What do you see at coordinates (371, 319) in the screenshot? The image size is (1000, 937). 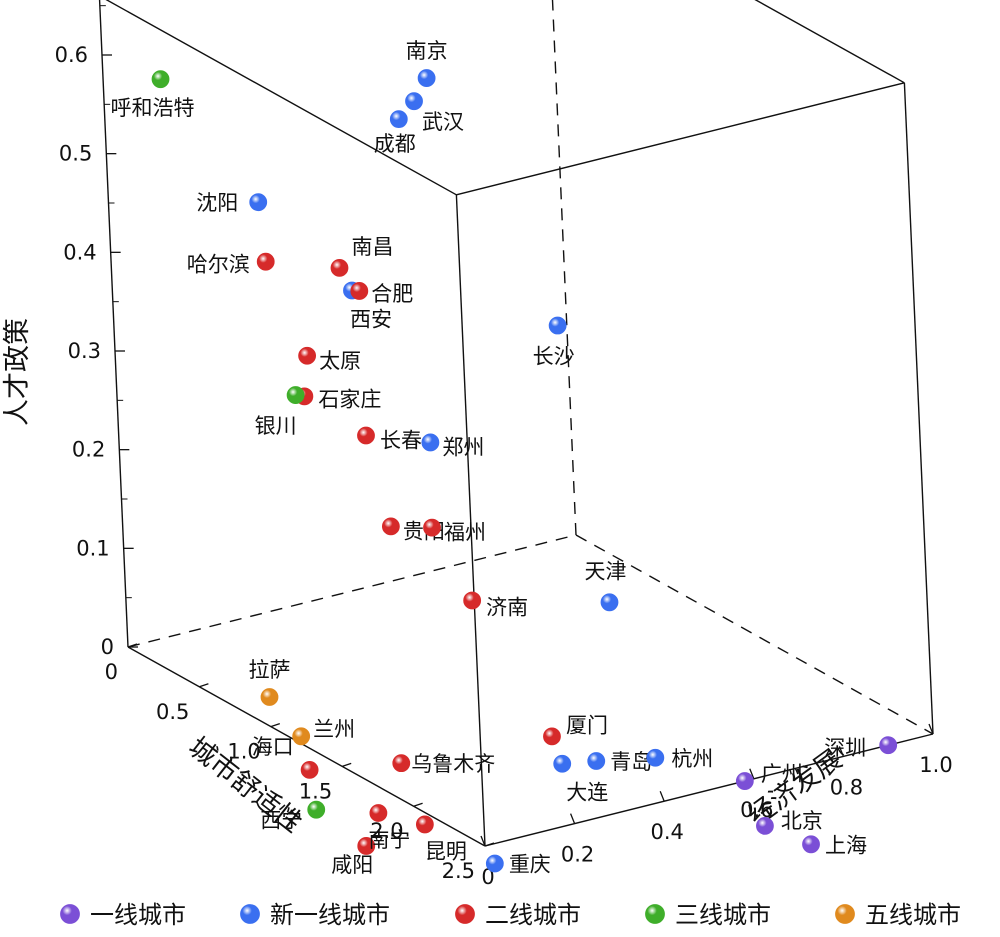 I see `point-label: 西安` at bounding box center [371, 319].